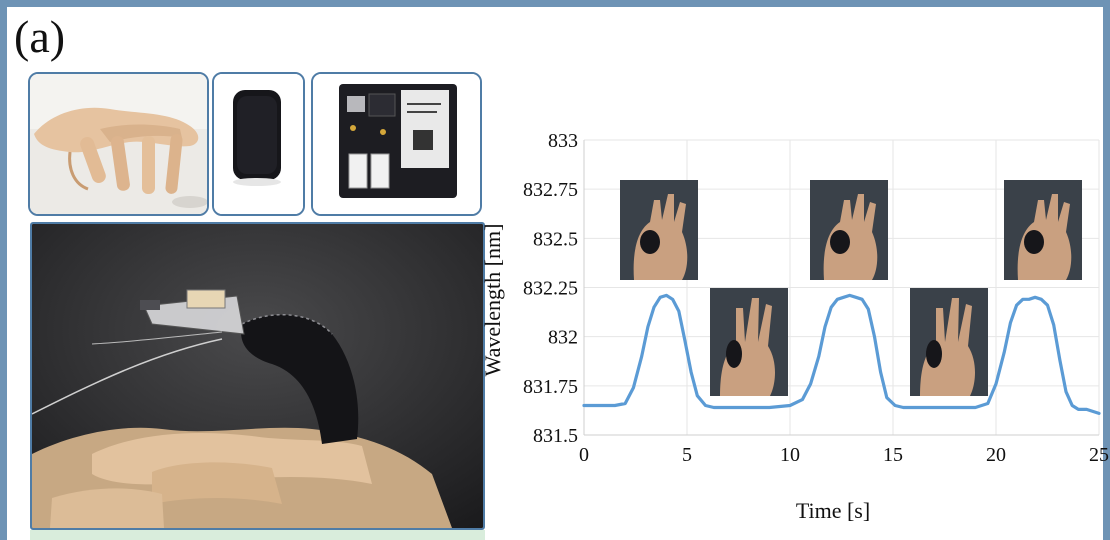 The height and width of the screenshot is (540, 1110). What do you see at coordinates (790, 455) in the screenshot?
I see `x-tick-label: 10` at bounding box center [790, 455].